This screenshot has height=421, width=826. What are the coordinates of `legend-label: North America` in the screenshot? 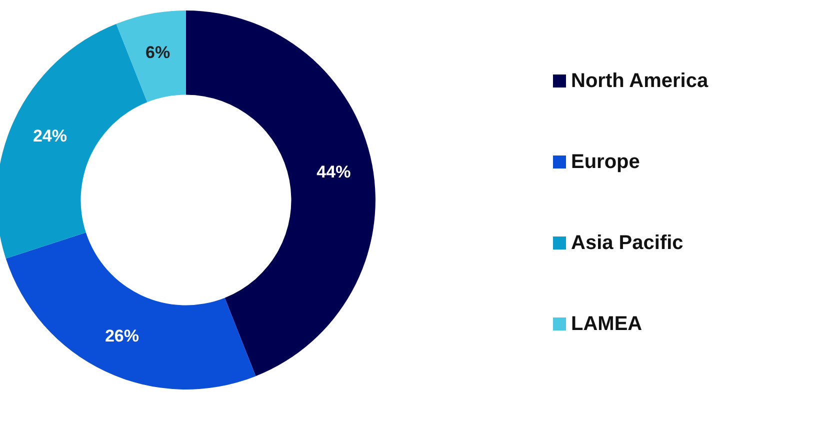 It's located at (640, 81).